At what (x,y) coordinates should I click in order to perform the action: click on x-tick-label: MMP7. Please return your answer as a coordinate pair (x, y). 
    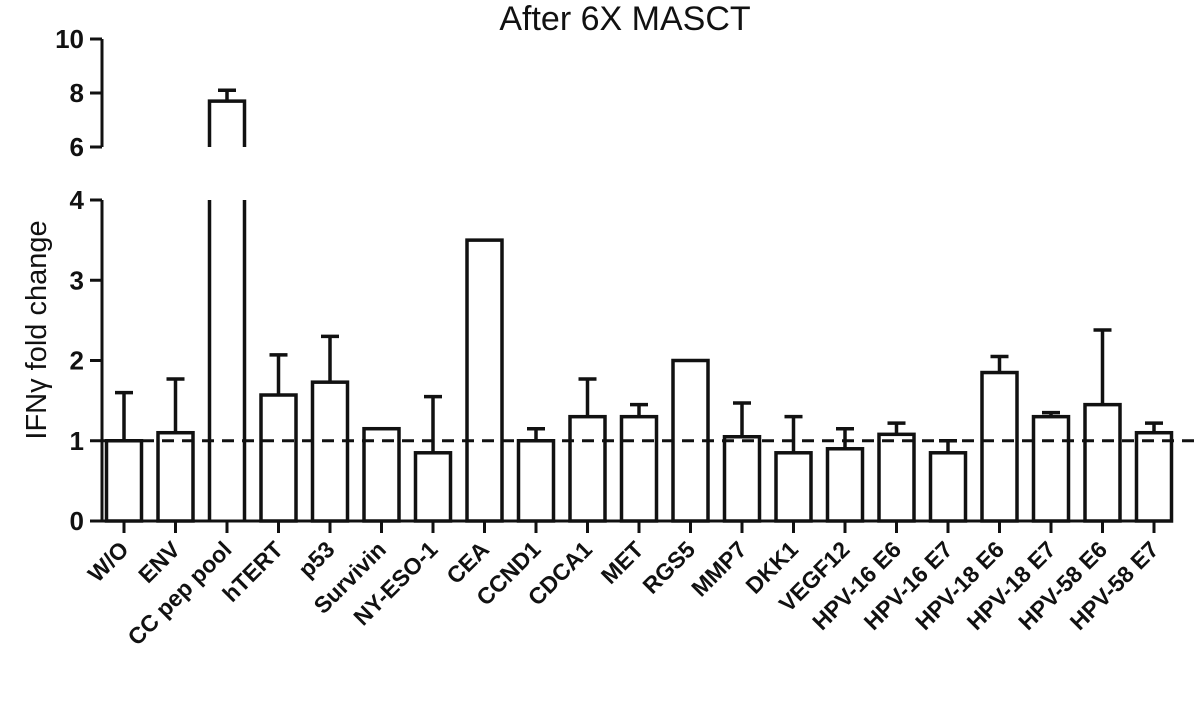
    Looking at the image, I should click on (718, 568).